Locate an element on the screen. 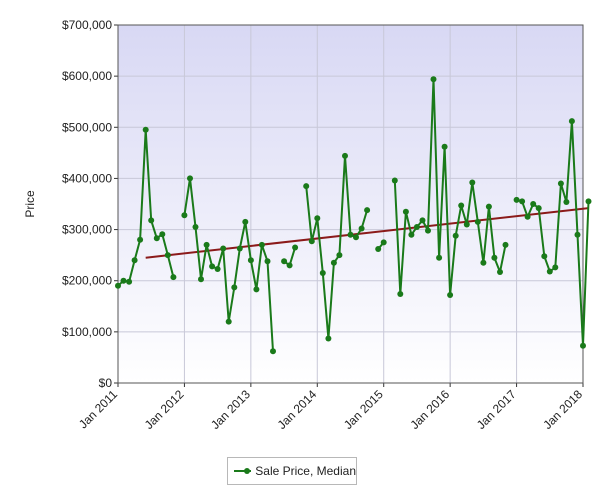  x-tick-label: Jan 2013 is located at coordinates (230, 409).